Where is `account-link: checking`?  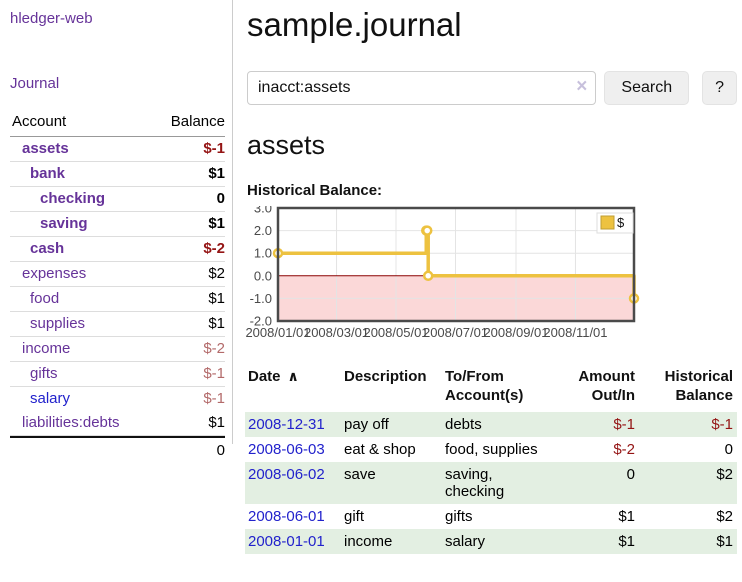 account-link: checking is located at coordinates (73, 198).